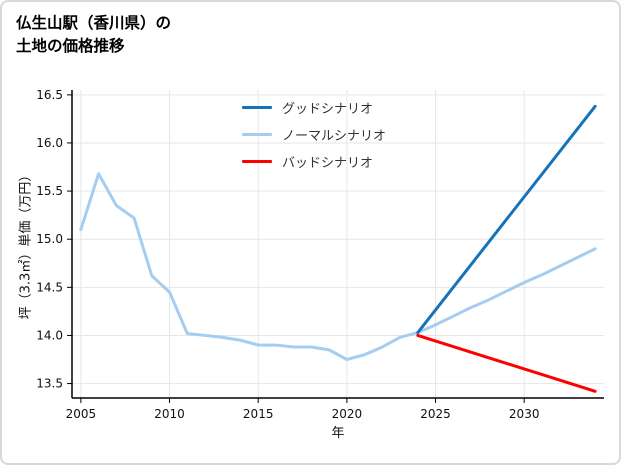 The width and height of the screenshot is (621, 465). Describe the element at coordinates (328, 109) in the screenshot. I see `legend-label-good-scenario: グッドシナリオ` at that location.